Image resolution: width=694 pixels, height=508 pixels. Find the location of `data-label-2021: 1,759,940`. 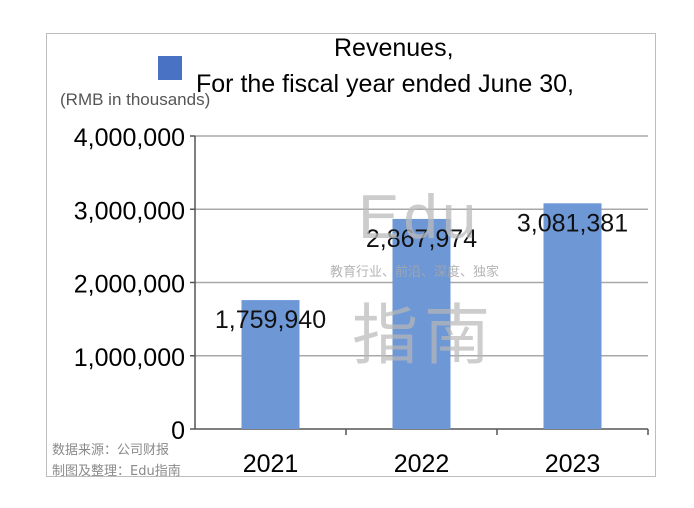

data-label-2021: 1,759,940 is located at coordinates (270, 320).